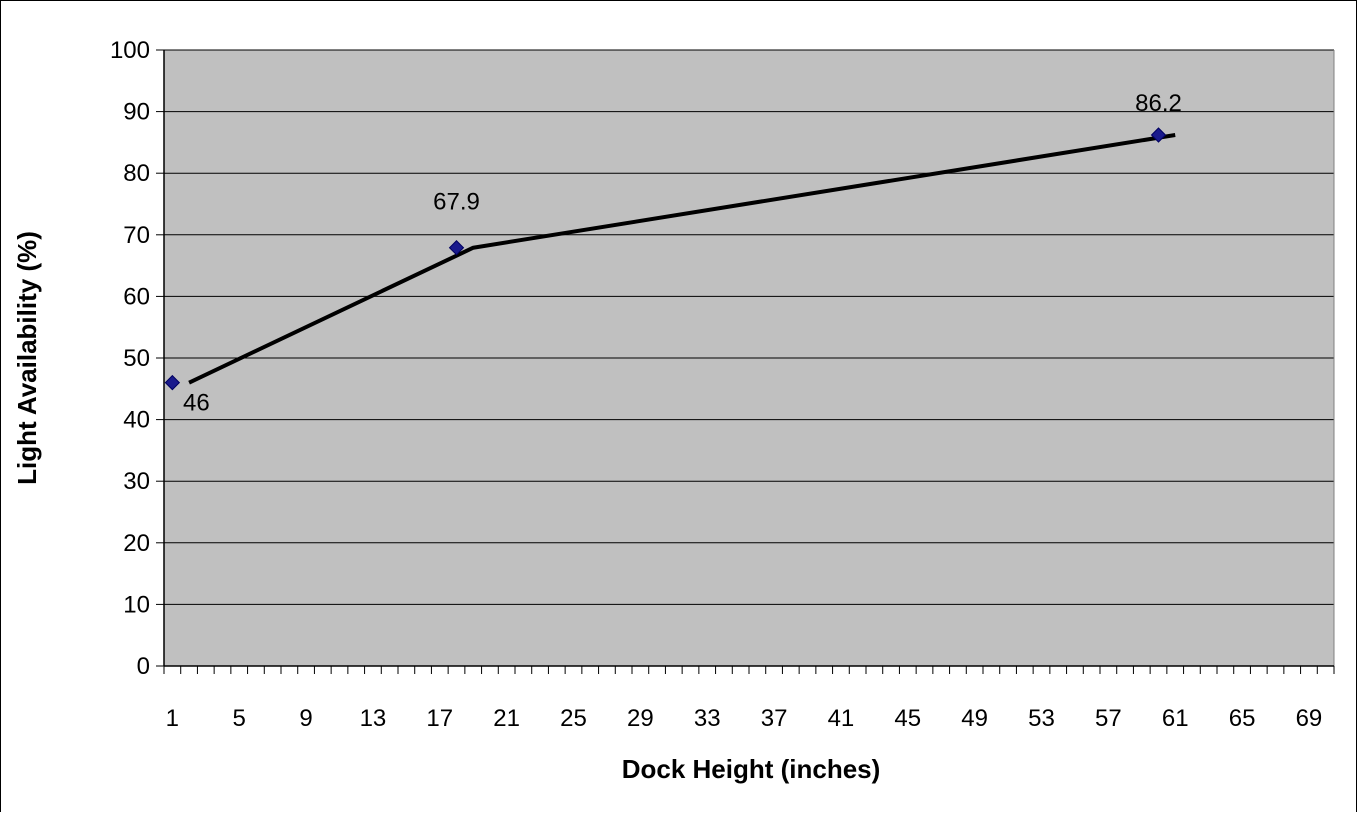 This screenshot has width=1357, height=813. I want to click on y-tick-label-0: 0, so click(143, 666).